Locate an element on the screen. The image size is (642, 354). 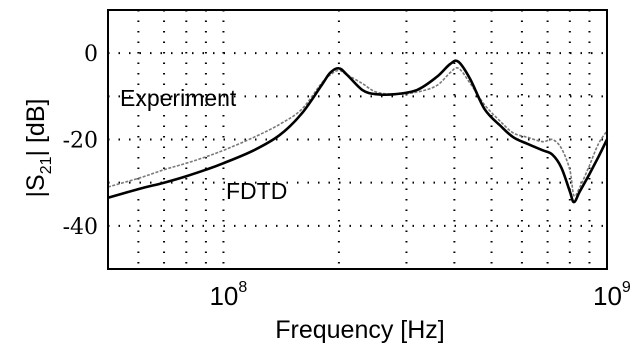
y-axis-label: |S21| [dB] is located at coordinates (38, 148).